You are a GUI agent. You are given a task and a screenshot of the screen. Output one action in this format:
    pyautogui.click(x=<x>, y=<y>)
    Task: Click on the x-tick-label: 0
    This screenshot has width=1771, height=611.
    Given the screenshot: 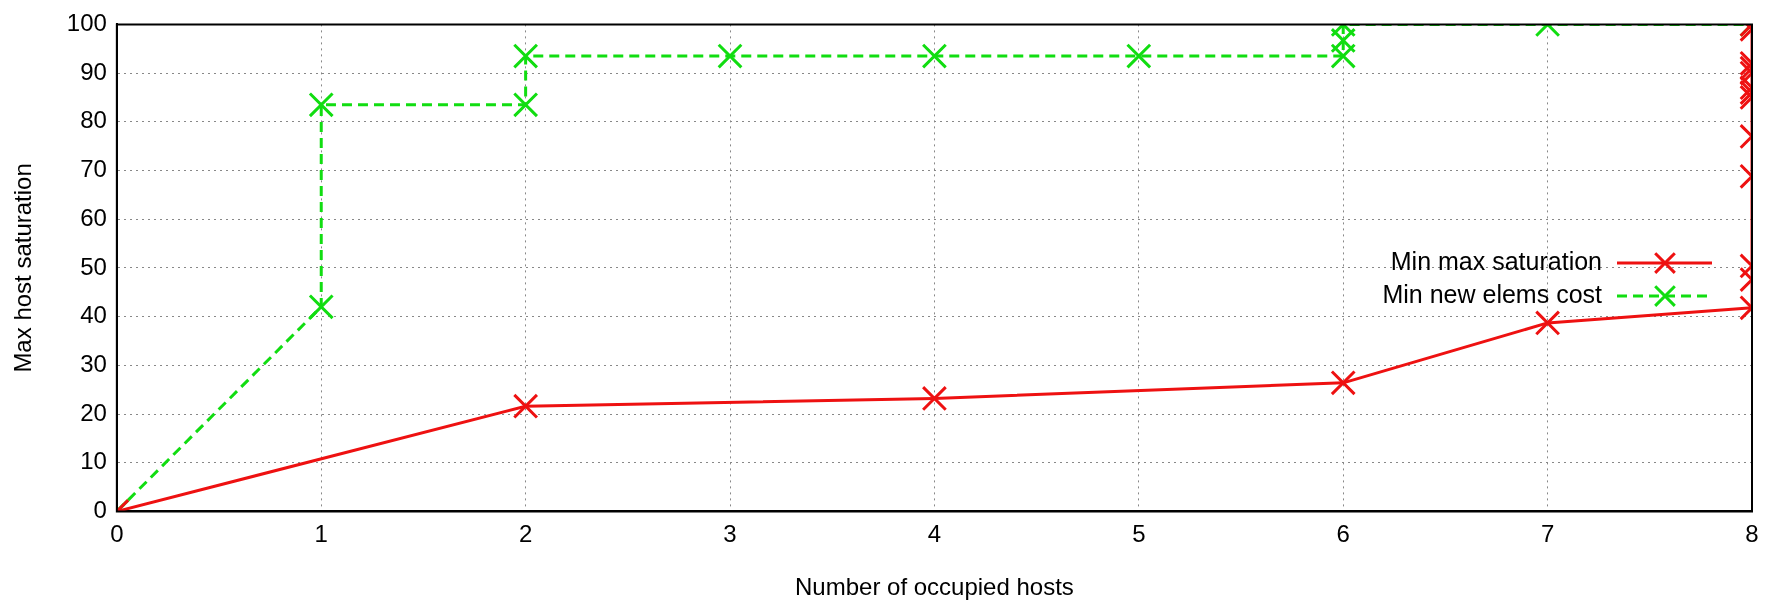 What is the action you would take?
    pyautogui.click(x=117, y=534)
    